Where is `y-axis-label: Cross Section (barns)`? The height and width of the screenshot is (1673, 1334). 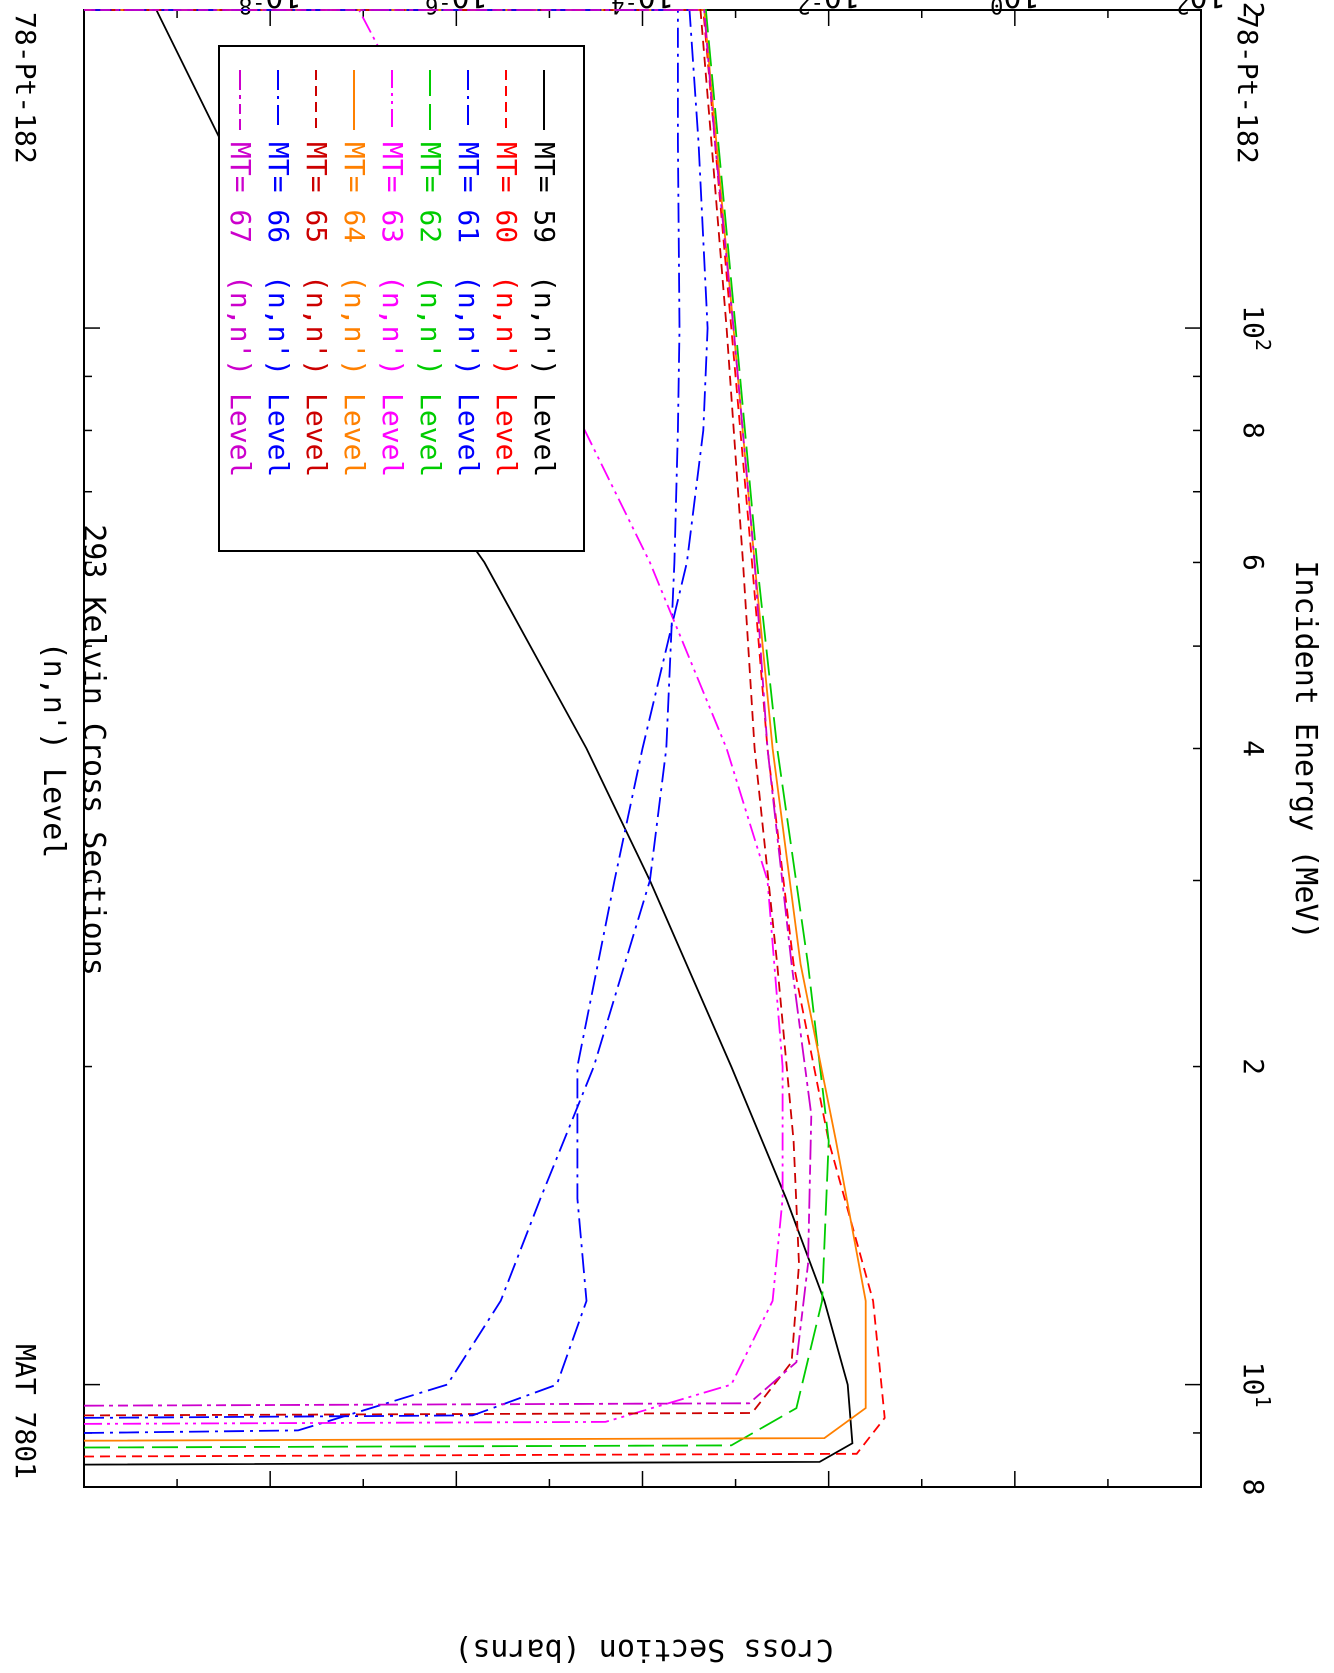
y-axis-label: Cross Section (barns) is located at coordinates (643, 1649).